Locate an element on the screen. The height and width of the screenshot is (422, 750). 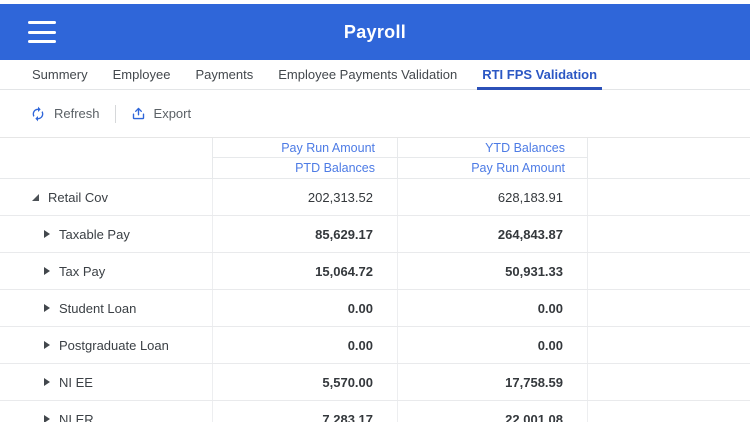
table-row-taxable-pay: Taxable Pay 85,629.17 264,843.87 is located at coordinates (375, 234).